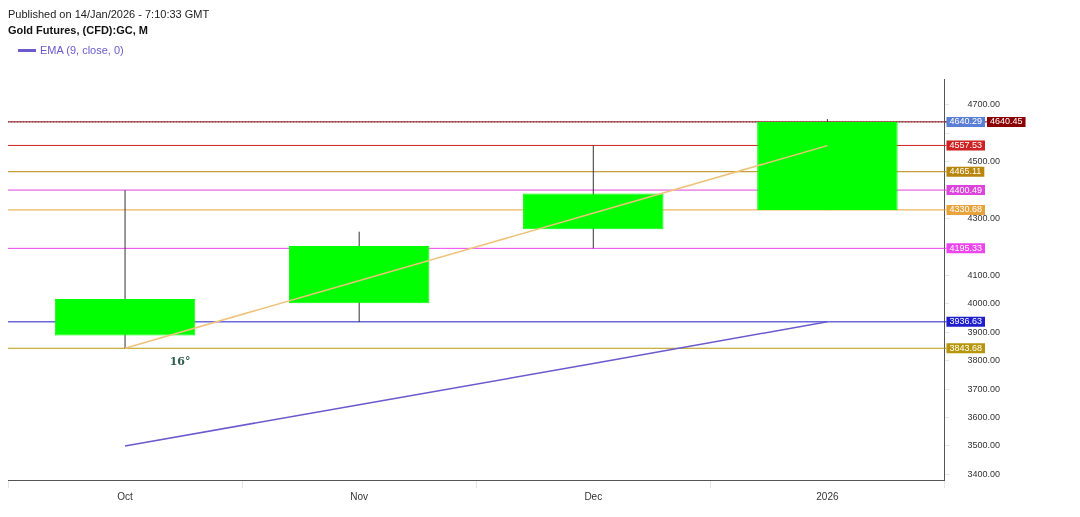  I want to click on ref-line-label: 4465.11, so click(965, 171).